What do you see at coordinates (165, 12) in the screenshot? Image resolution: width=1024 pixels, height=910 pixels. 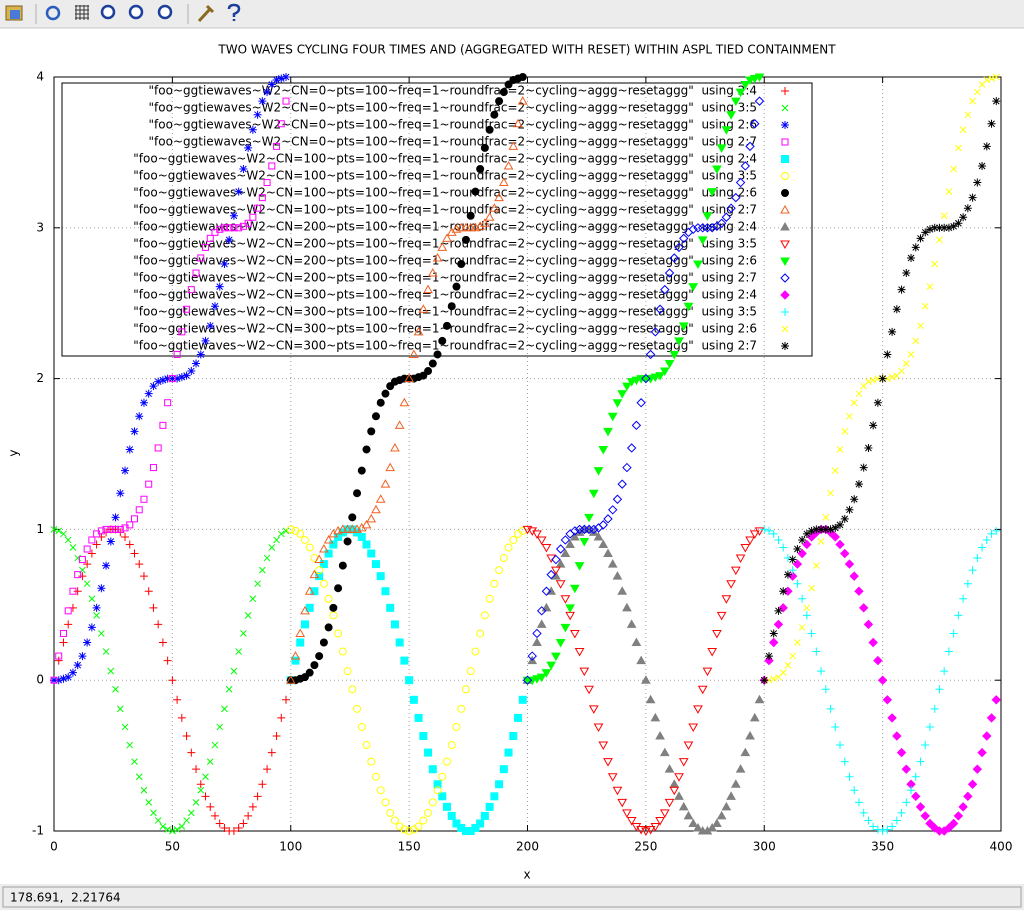 I see `autoscale-button` at bounding box center [165, 12].